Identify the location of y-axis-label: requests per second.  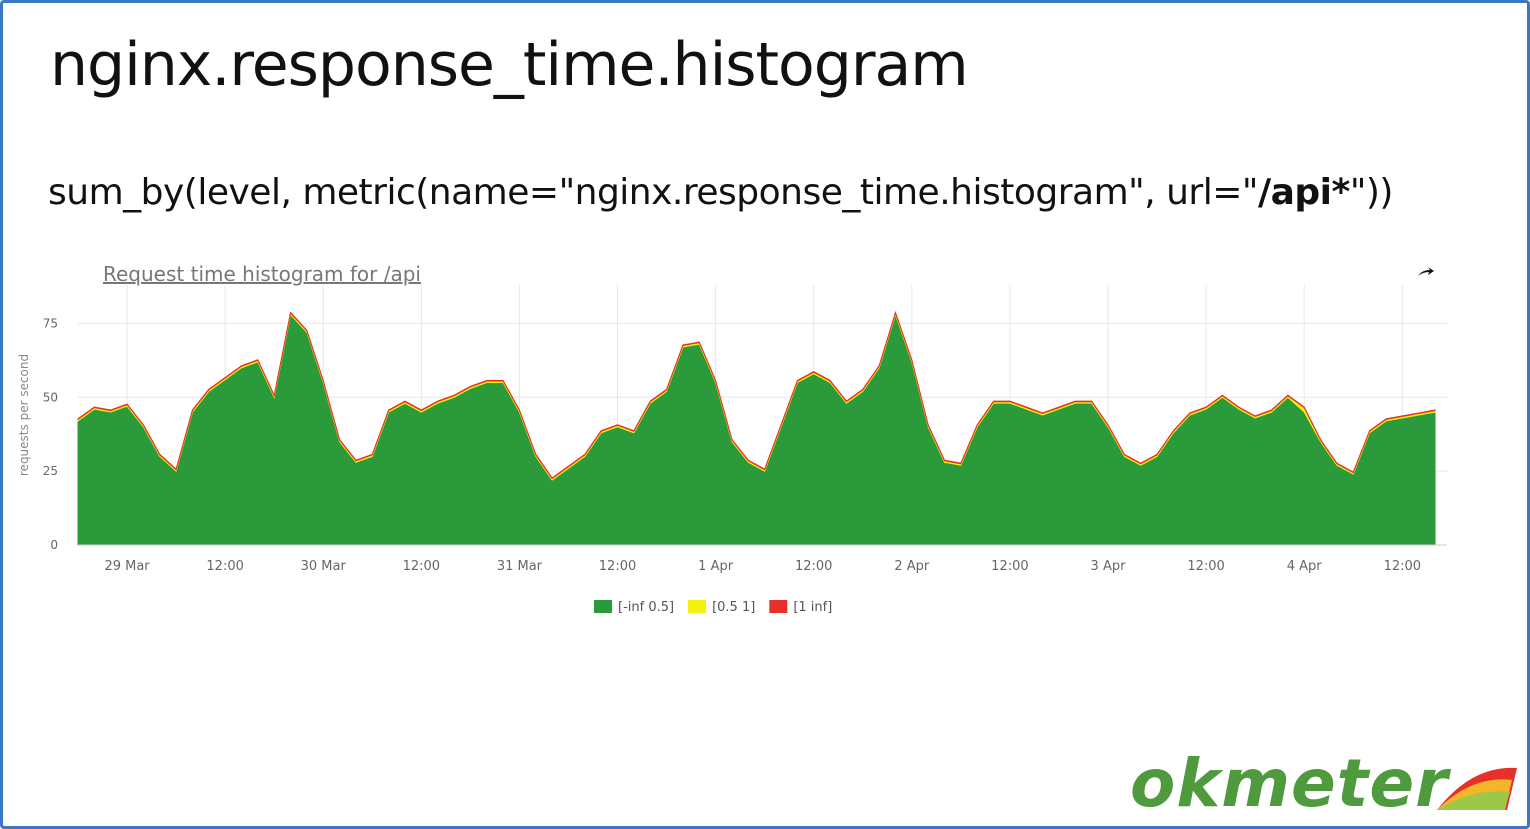
(24, 415).